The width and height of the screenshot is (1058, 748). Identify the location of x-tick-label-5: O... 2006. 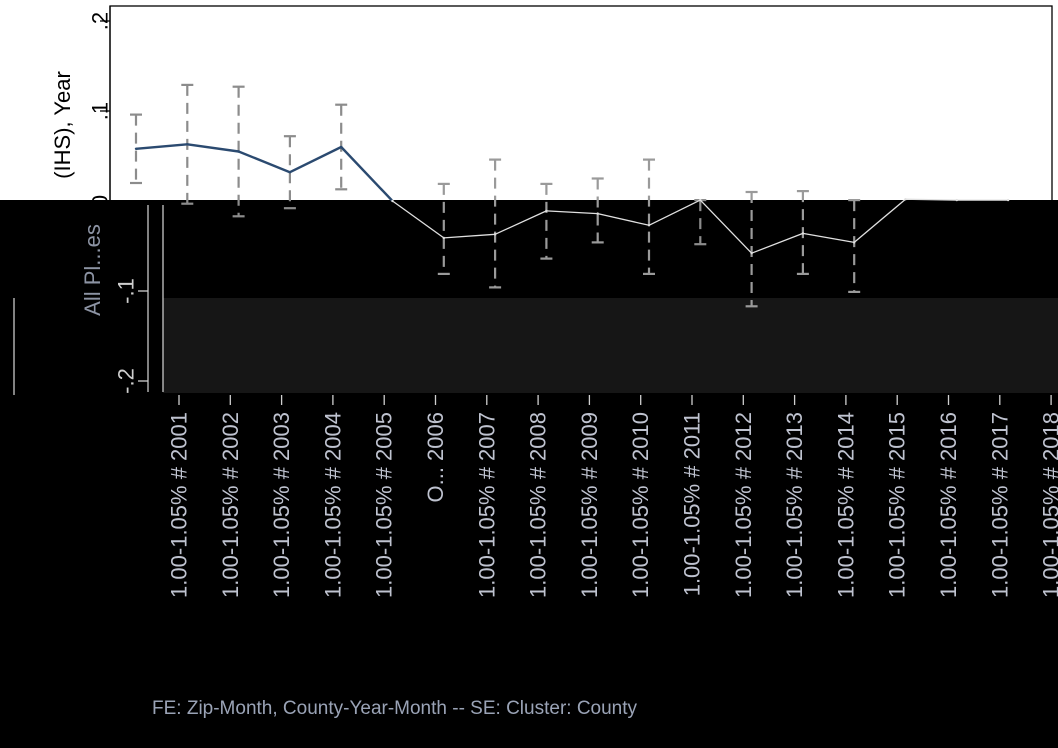
(435, 457).